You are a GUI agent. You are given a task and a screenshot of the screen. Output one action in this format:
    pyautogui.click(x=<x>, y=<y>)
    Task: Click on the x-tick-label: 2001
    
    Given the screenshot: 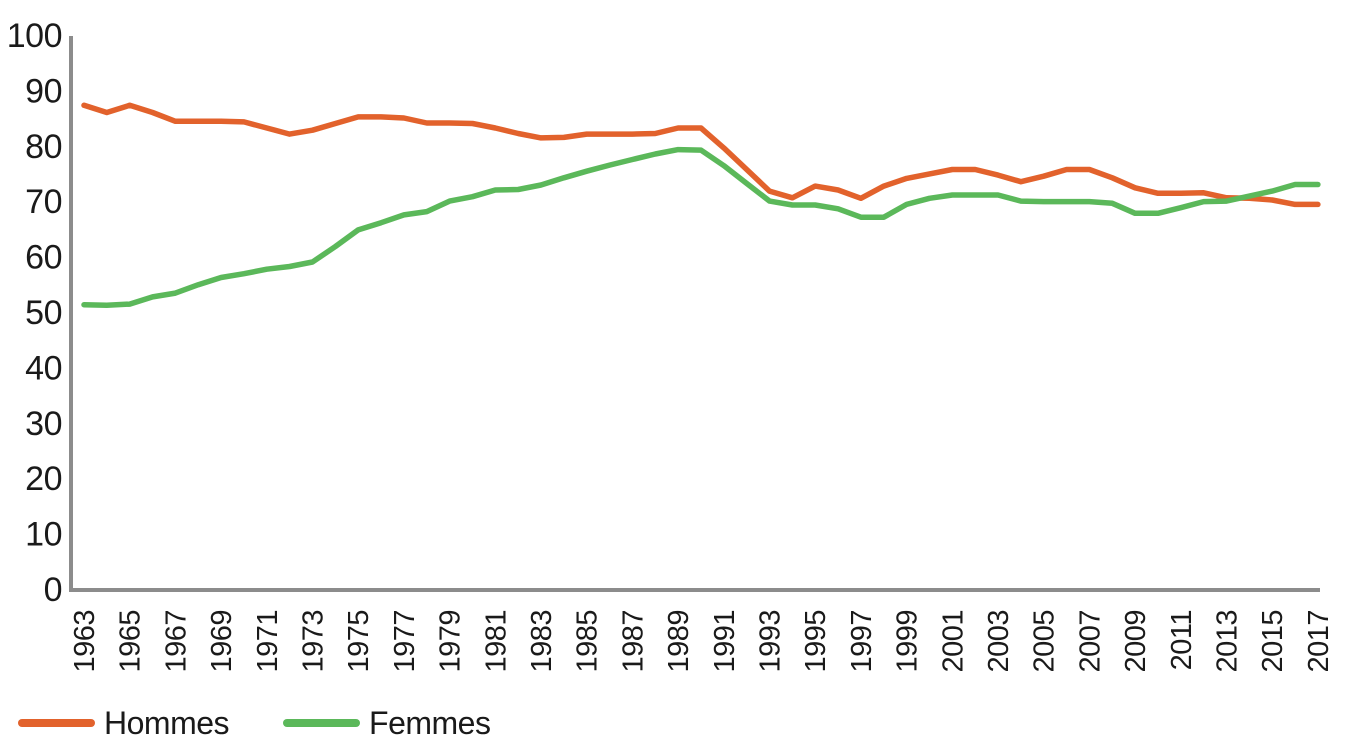 What is the action you would take?
    pyautogui.click(x=953, y=641)
    